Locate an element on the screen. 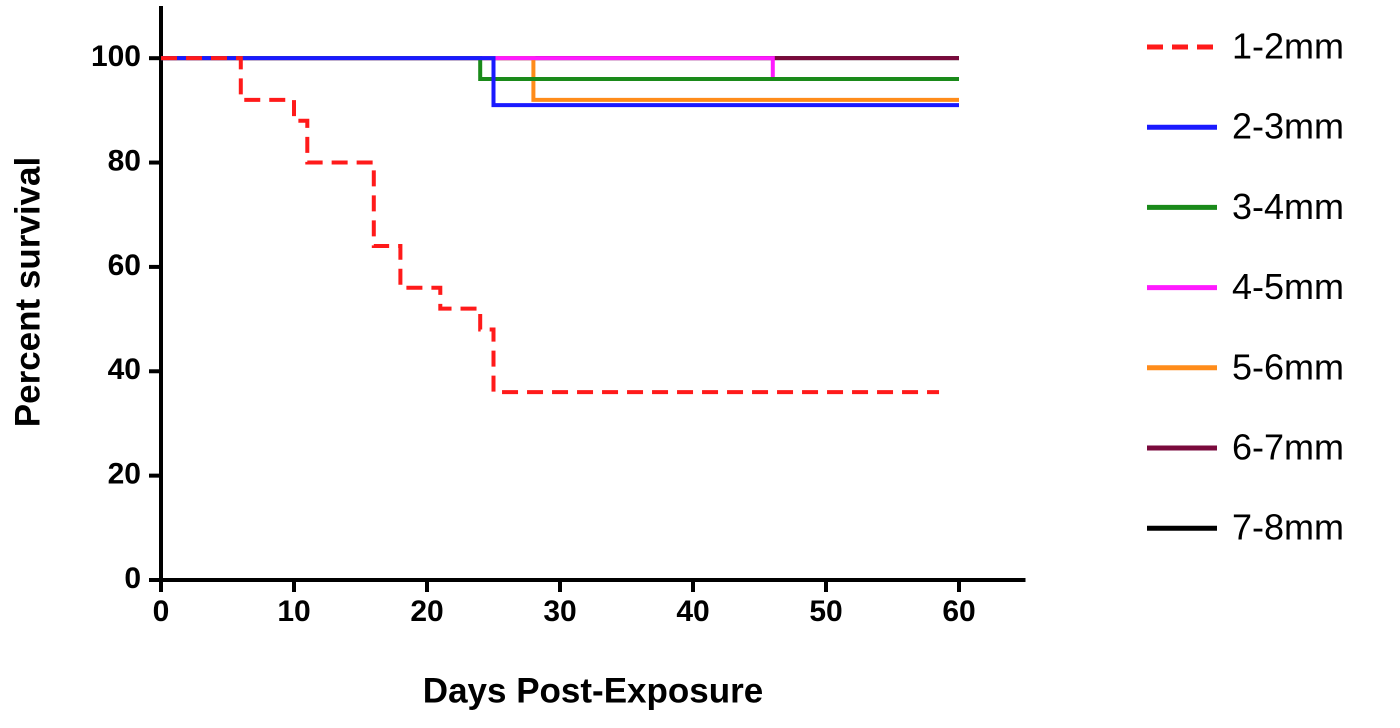 This screenshot has width=1400, height=728. legend-label: 4-5mm is located at coordinates (1288, 286).